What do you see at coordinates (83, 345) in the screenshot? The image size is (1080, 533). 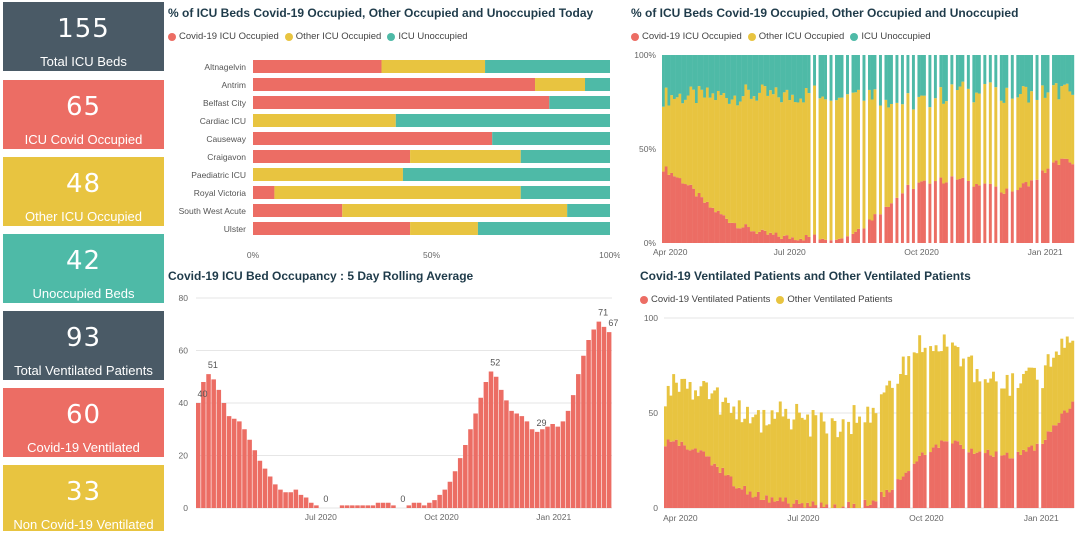 I see `card-total-ventilated: 93 Total Ventilated Patients` at bounding box center [83, 345].